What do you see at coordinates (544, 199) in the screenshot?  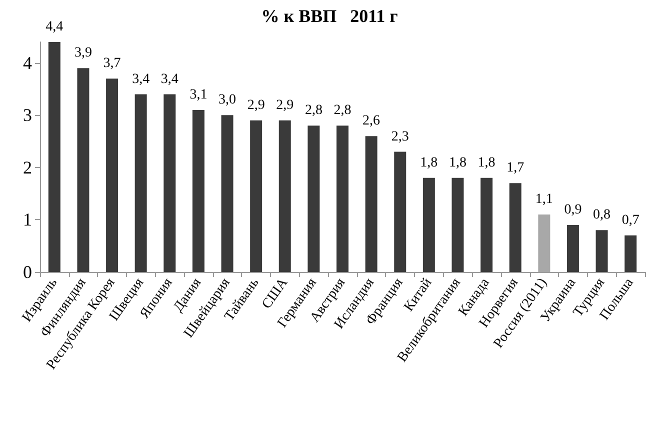 I see `data-label: 1,1` at bounding box center [544, 199].